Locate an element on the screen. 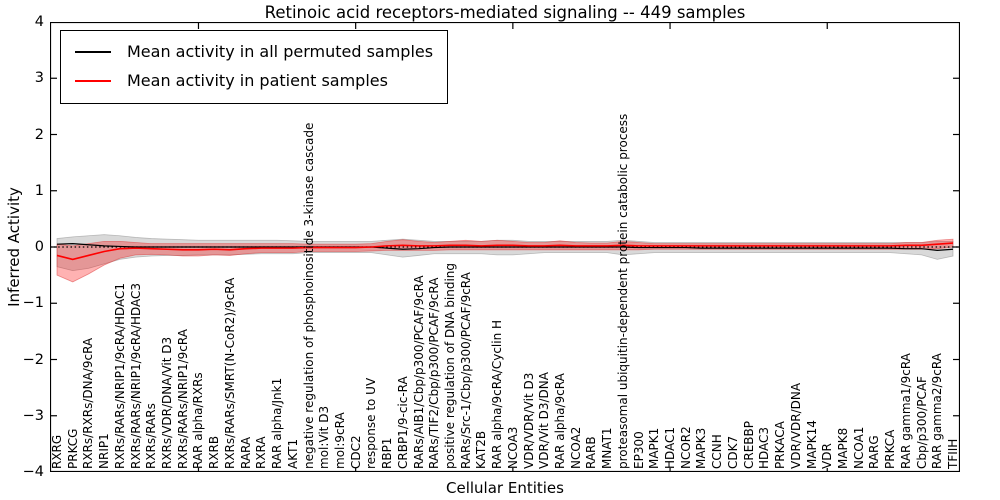 Image resolution: width=1000 pixels, height=500 pixels. xtick-label: RARG is located at coordinates (874, 452).